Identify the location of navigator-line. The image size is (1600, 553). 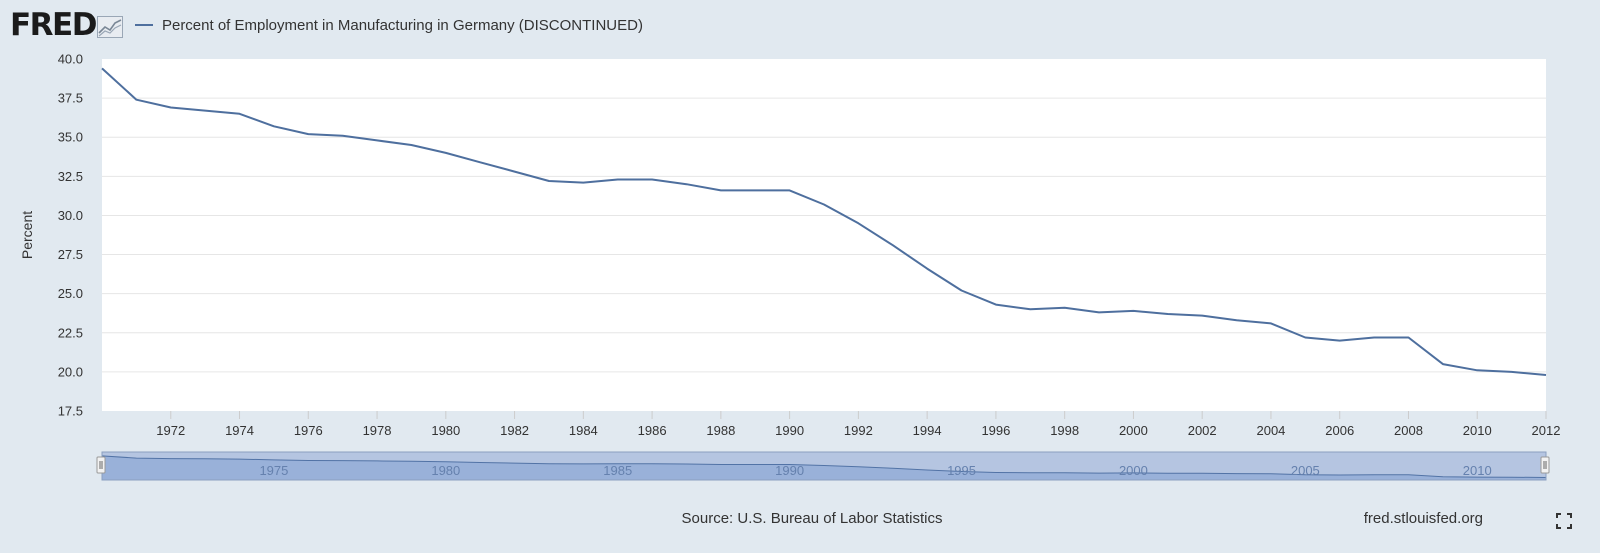
(824, 466).